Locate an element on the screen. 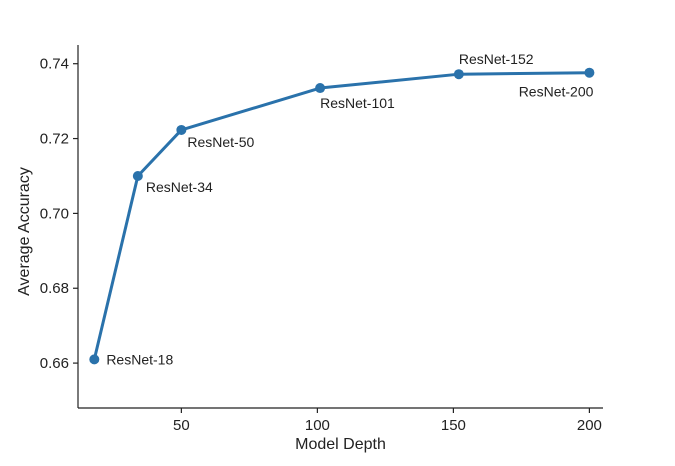  x-axis-title: Model Depth is located at coordinates (340, 444).